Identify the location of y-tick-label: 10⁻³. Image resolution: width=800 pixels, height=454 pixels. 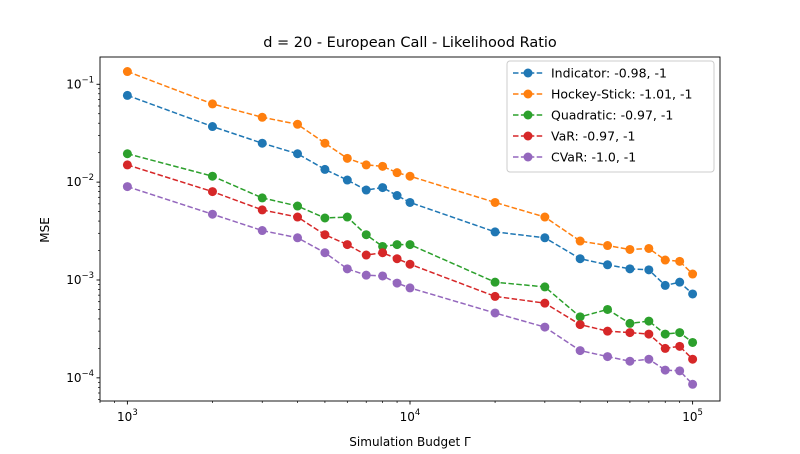
(80, 279).